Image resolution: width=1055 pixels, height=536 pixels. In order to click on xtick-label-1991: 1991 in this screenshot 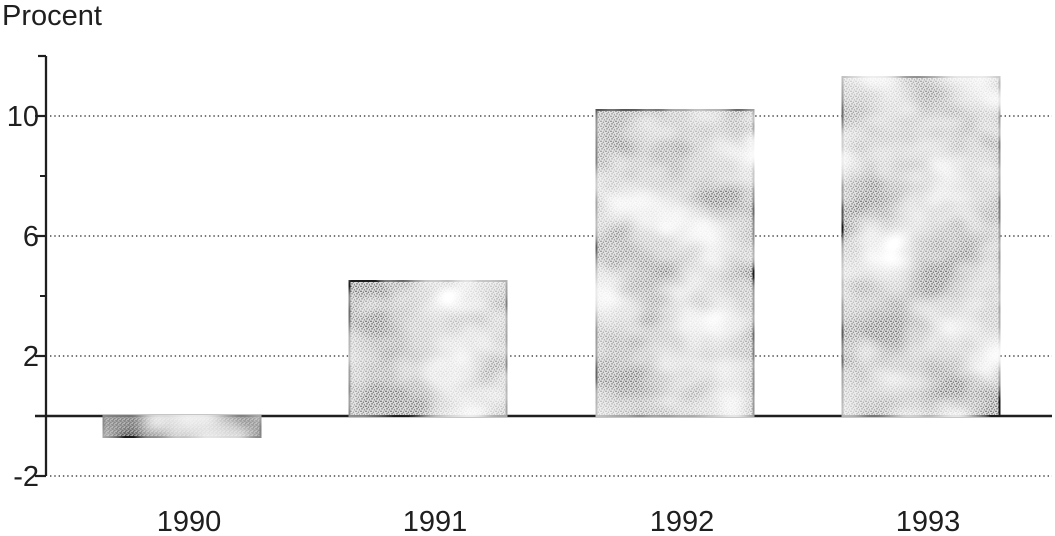, I will do `click(435, 521)`.